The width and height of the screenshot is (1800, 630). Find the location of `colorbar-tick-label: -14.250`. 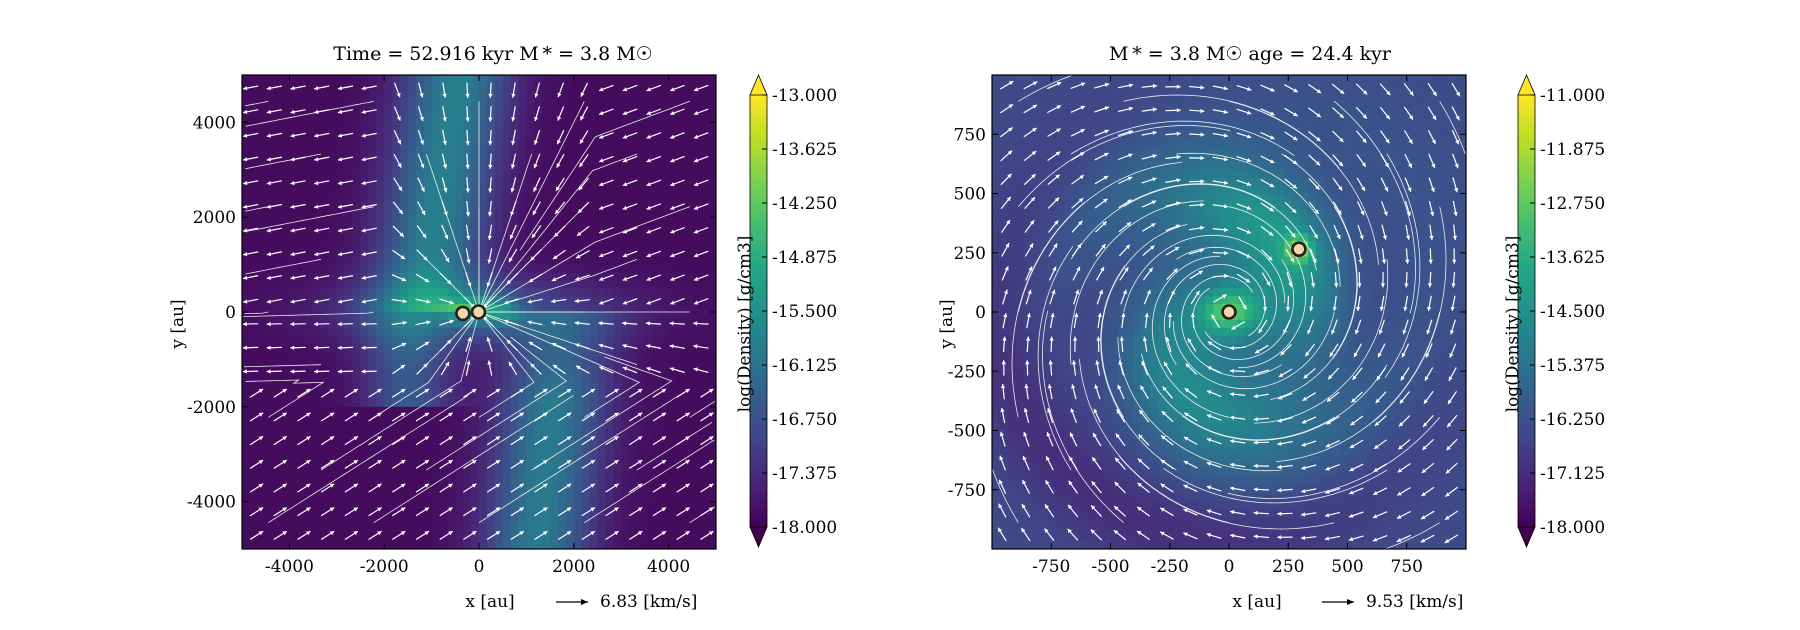

colorbar-tick-label: -14.250 is located at coordinates (804, 204).